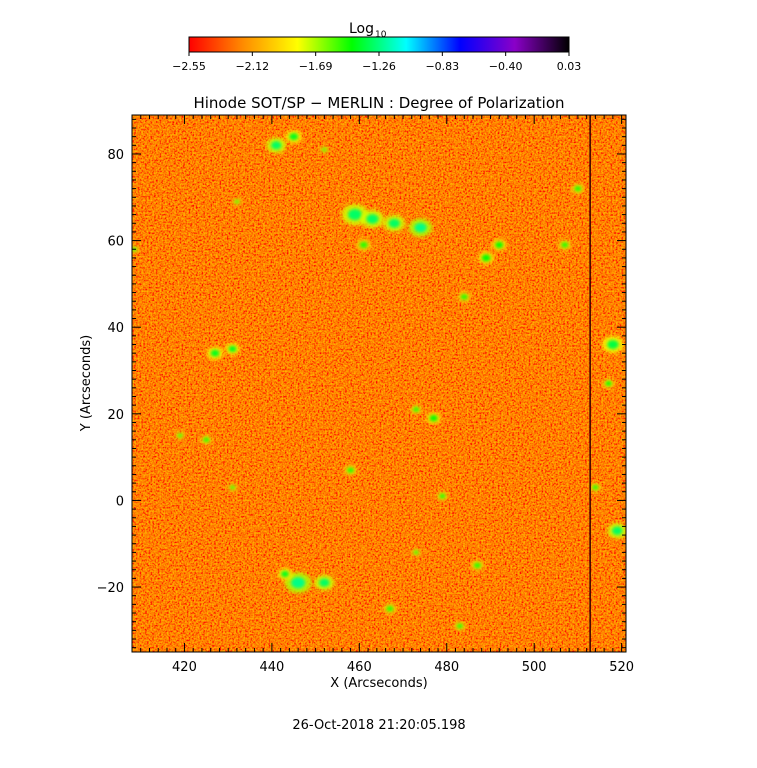 The width and height of the screenshot is (757, 768). Describe the element at coordinates (115, 415) in the screenshot. I see `y-tick-label: 20` at that location.